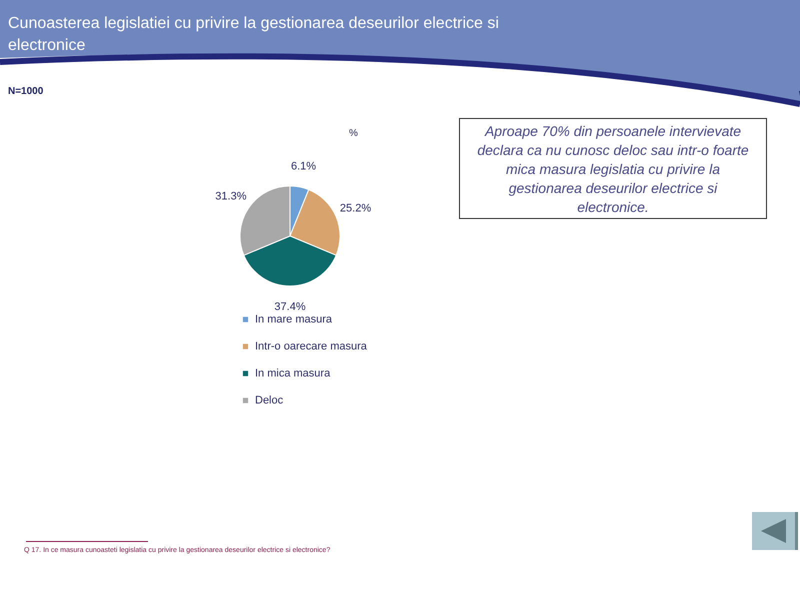 The width and height of the screenshot is (800, 600). I want to click on legend-label: Intr-o oarecare masura, so click(311, 346).